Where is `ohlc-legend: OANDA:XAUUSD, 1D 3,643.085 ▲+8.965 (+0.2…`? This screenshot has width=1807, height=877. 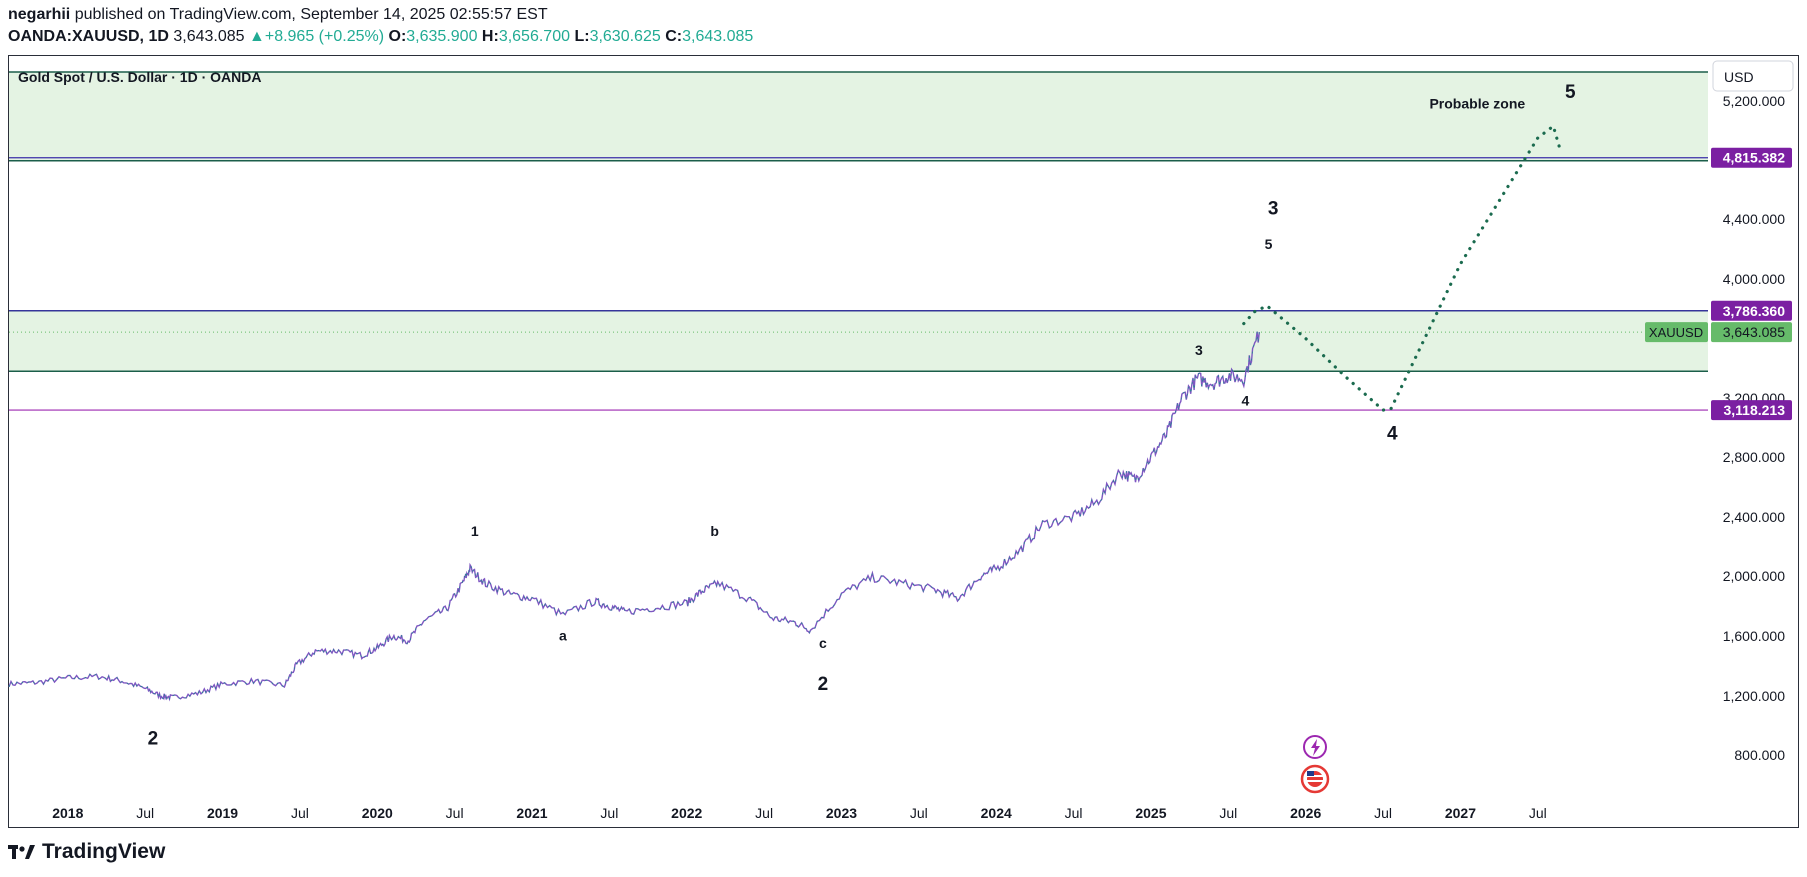 ohlc-legend: OANDA:XAUUSD, 1D 3,643.085 ▲+8.965 (+0.2… is located at coordinates (380, 37).